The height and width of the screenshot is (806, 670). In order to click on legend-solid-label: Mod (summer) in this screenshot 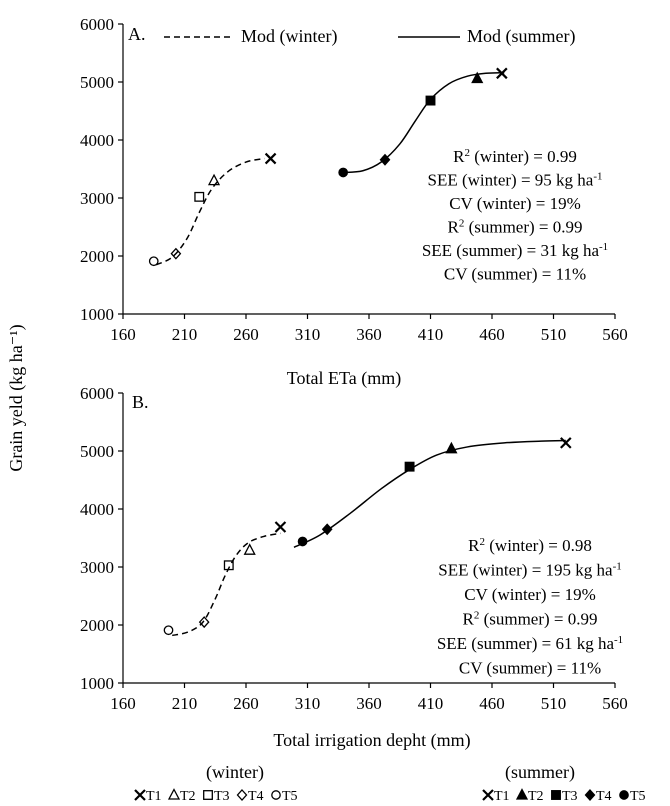, I will do `click(521, 36)`.